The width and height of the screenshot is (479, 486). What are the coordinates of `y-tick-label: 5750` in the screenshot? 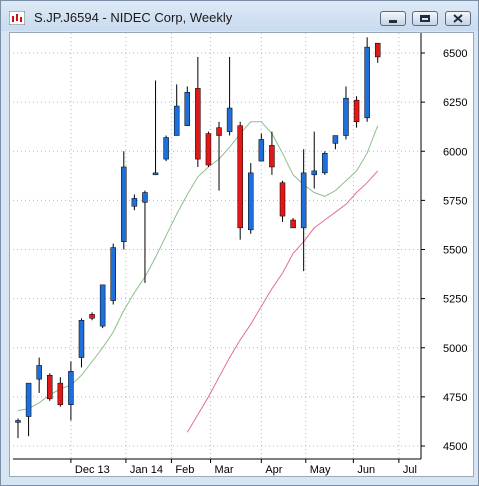 It's located at (455, 201).